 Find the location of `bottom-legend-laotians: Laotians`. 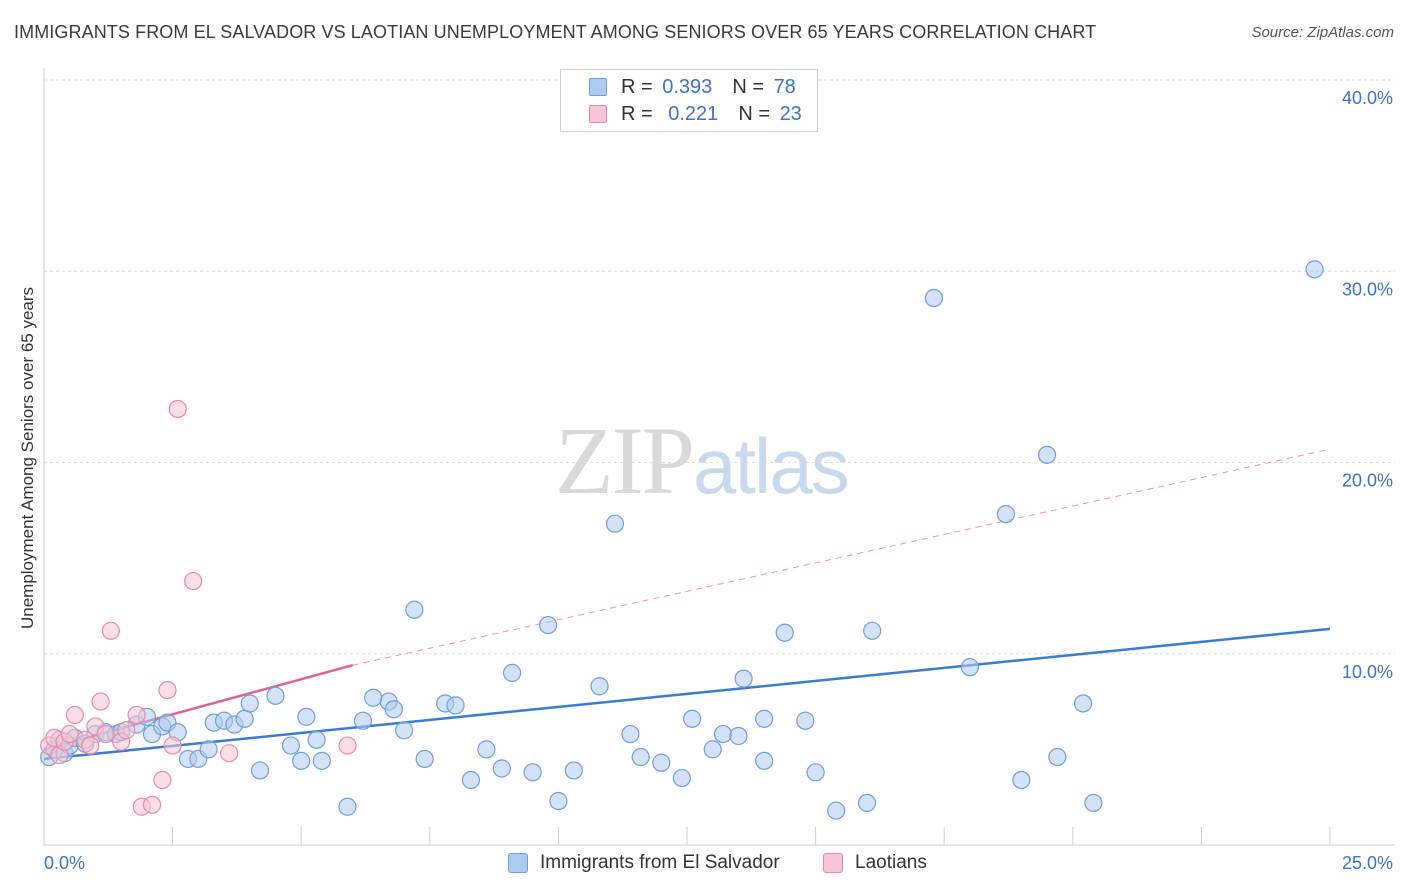

bottom-legend-laotians: Laotians is located at coordinates (875, 863).